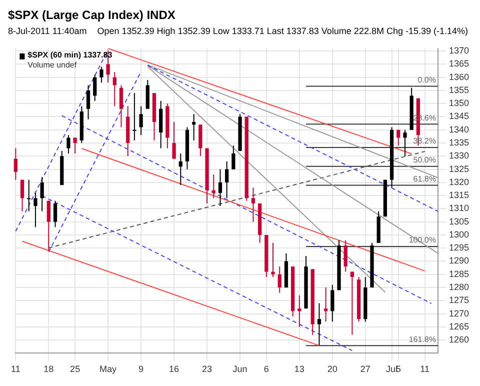 The image size is (480, 386). Describe the element at coordinates (459, 195) in the screenshot. I see `y-tick-label: 1315` at that location.